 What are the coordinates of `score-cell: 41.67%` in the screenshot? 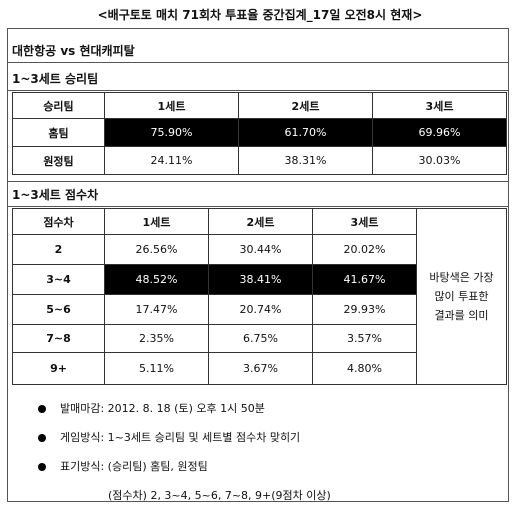 It's located at (364, 279).